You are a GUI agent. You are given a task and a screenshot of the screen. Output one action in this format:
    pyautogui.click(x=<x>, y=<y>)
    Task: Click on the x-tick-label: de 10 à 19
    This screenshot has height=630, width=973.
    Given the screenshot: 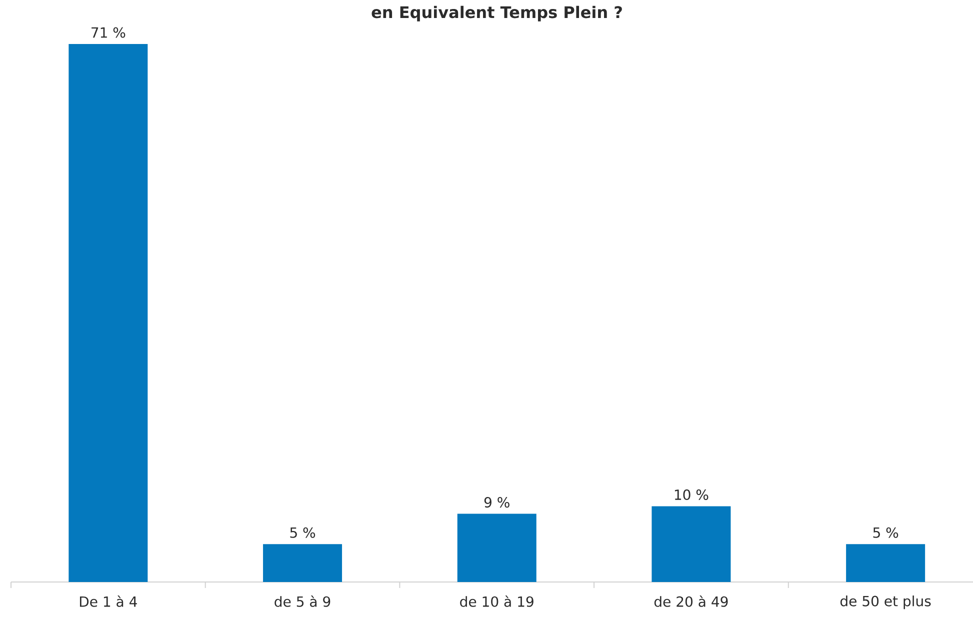 What is the action you would take?
    pyautogui.click(x=497, y=601)
    